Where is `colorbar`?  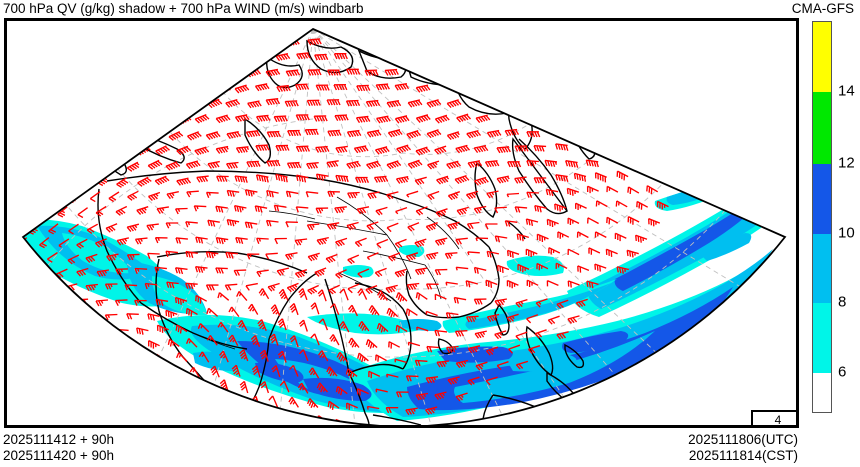
colorbar is located at coordinates (822, 217).